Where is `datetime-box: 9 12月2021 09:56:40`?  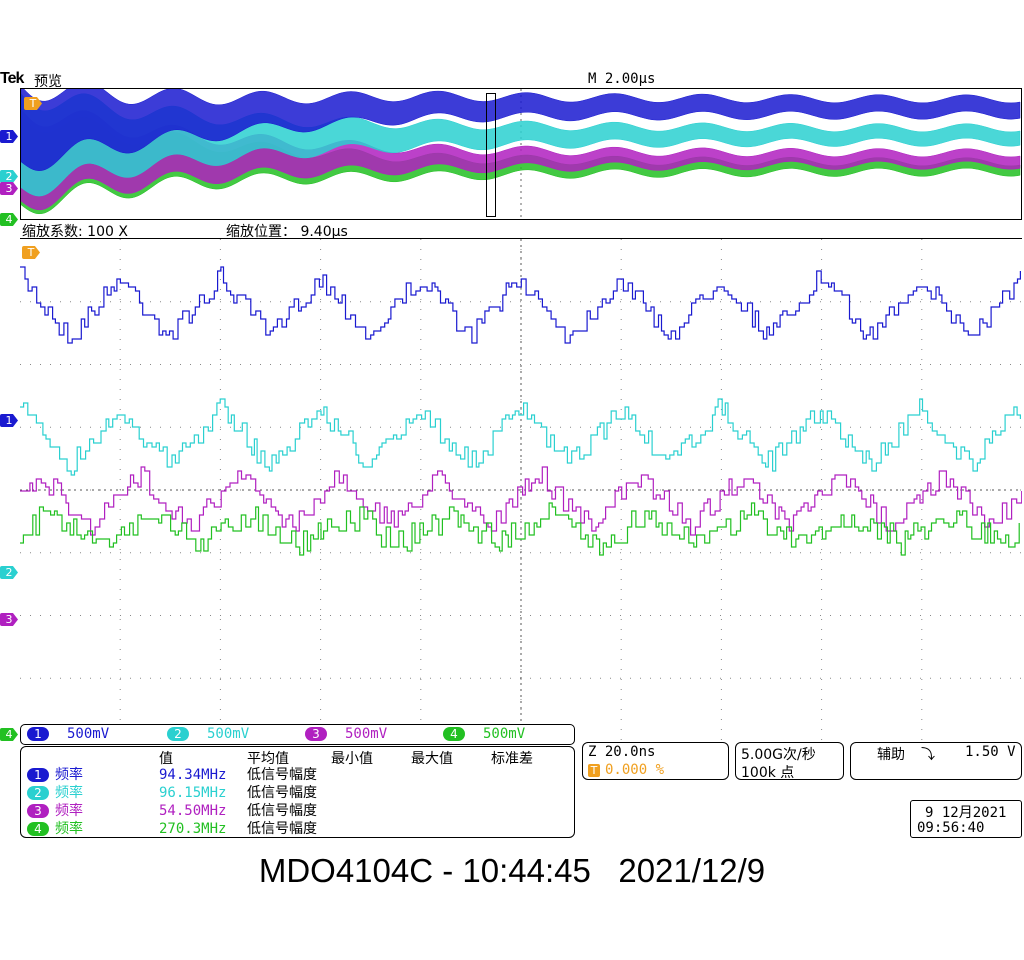 datetime-box: 9 12月2021 09:56:40 is located at coordinates (966, 819).